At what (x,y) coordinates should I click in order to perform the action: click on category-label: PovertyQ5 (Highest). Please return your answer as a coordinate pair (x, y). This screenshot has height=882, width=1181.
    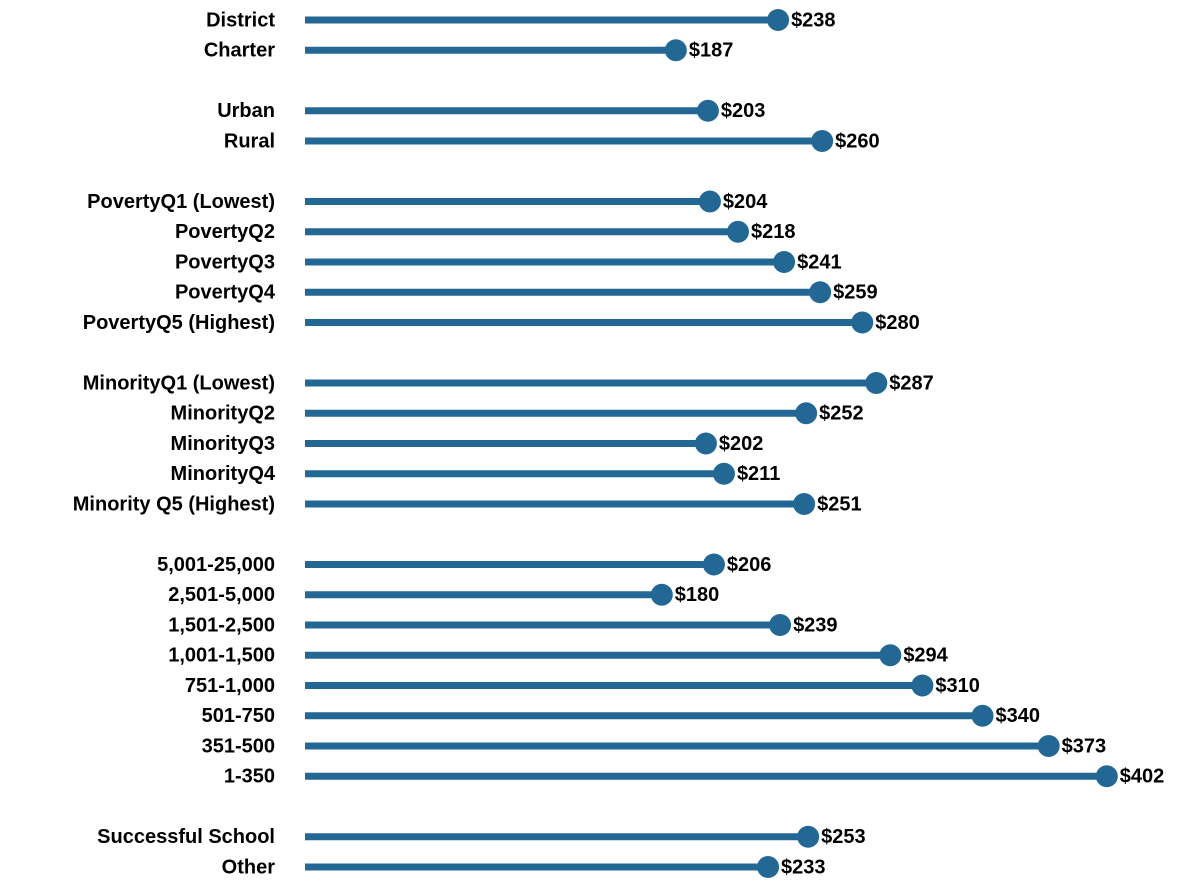
    Looking at the image, I should click on (179, 323).